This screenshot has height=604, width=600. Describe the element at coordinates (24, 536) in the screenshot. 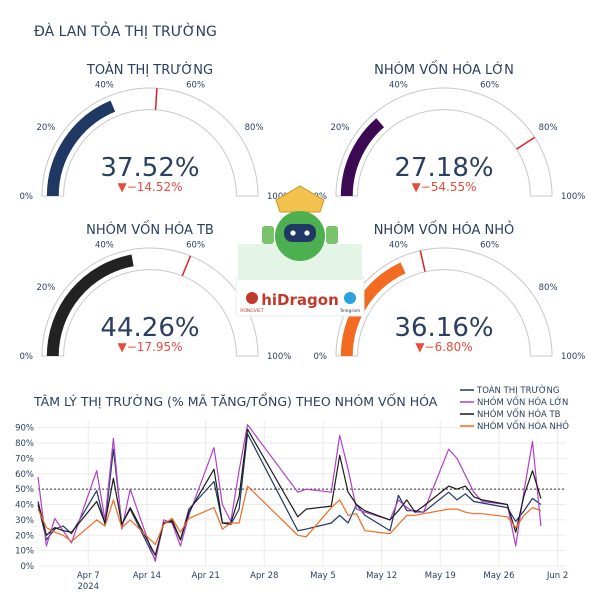

I see `y-tick-label: 20%` at that location.